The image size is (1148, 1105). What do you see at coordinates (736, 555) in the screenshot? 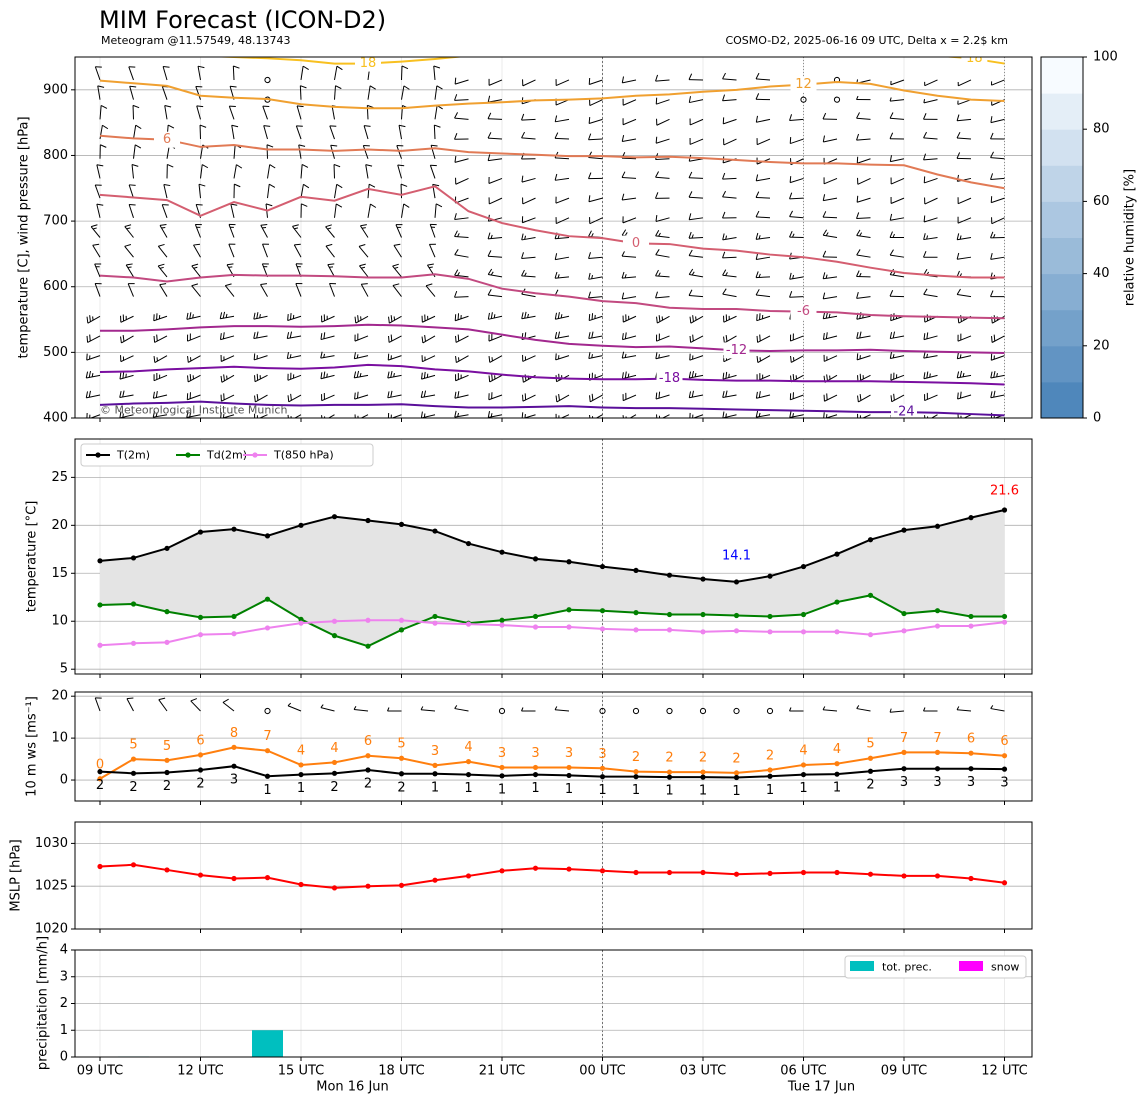
I see `min-temp-label: 14.1` at bounding box center [736, 555].